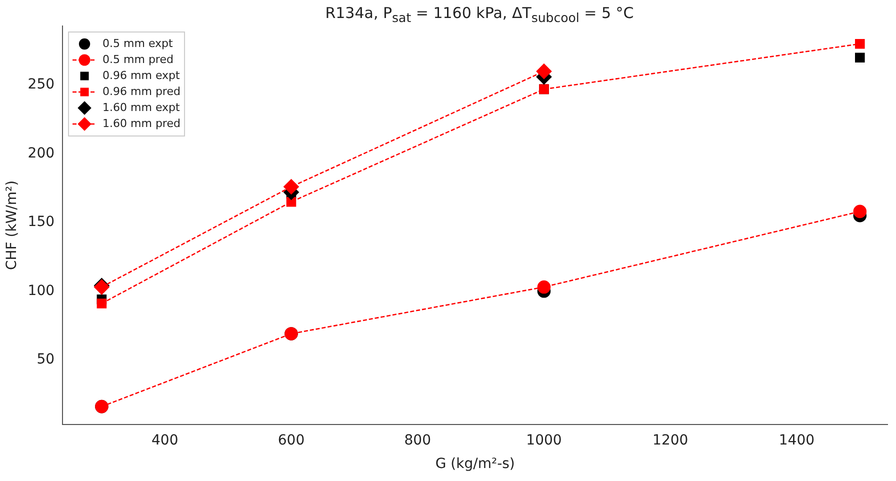 Image resolution: width=896 pixels, height=481 pixels. I want to click on x-tick-label: 1000, so click(544, 440).